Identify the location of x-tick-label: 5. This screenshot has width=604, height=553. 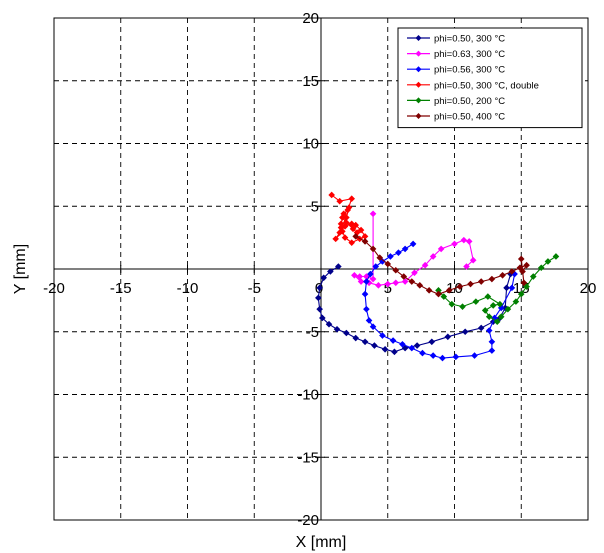
(388, 288).